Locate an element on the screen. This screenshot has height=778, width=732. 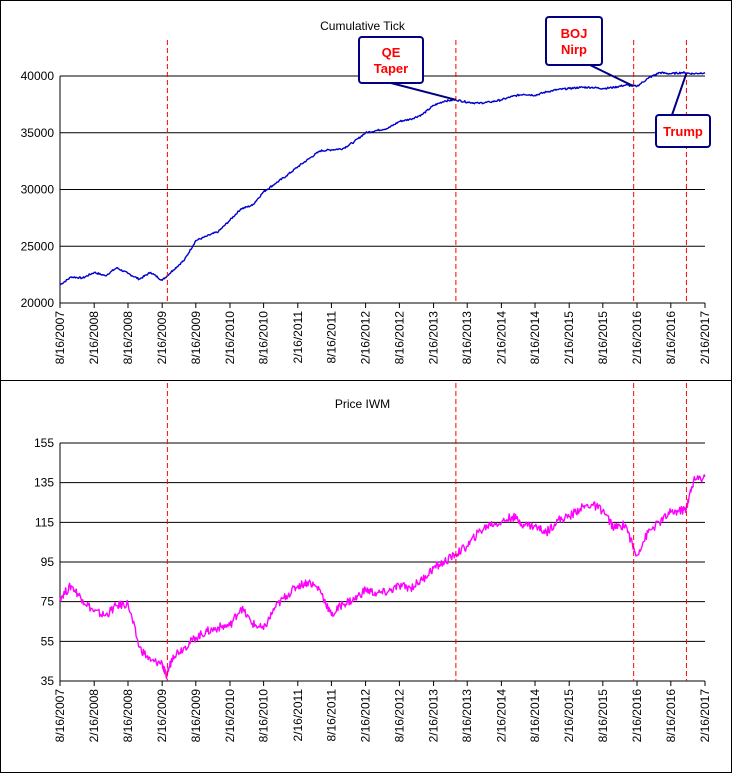
y-tick-label: 30000 is located at coordinates (38, 190).